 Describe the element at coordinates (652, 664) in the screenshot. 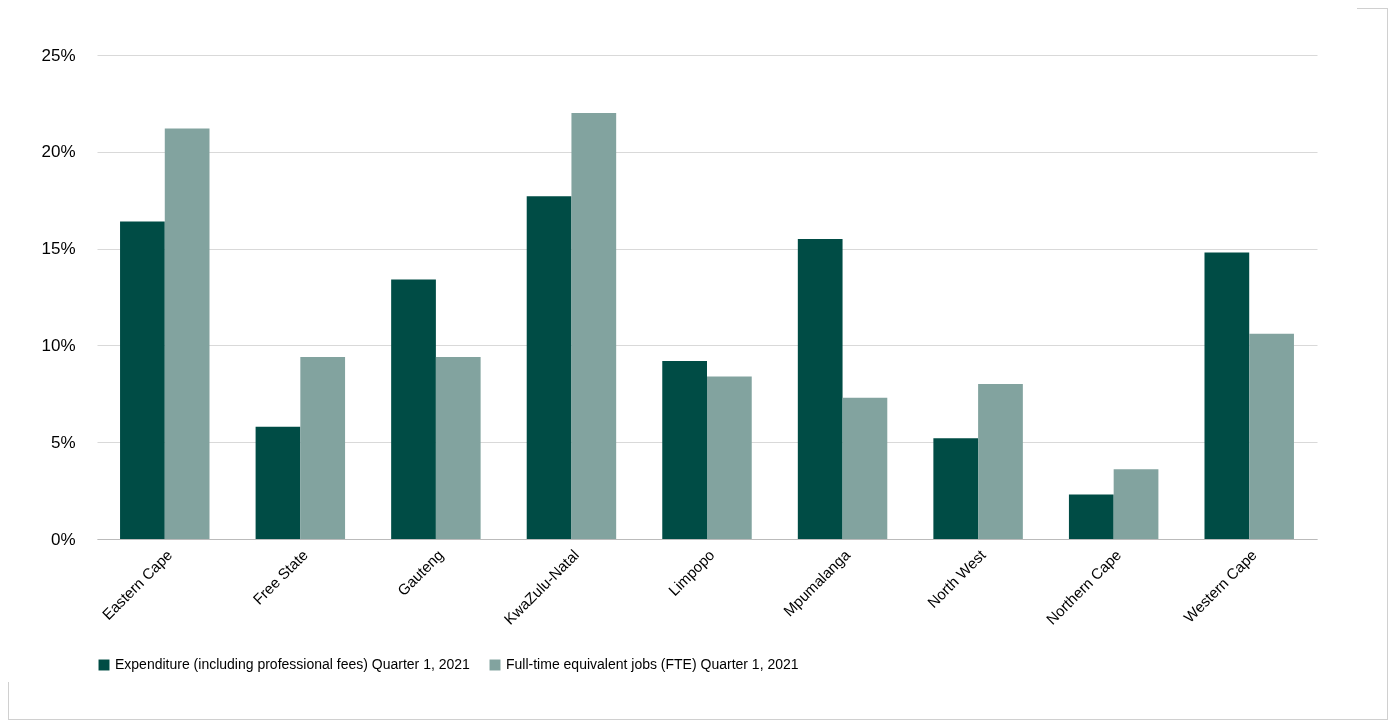

I see `legend-label: Full-time equivalent jobs (FTE) Quarter 1, 2021` at that location.